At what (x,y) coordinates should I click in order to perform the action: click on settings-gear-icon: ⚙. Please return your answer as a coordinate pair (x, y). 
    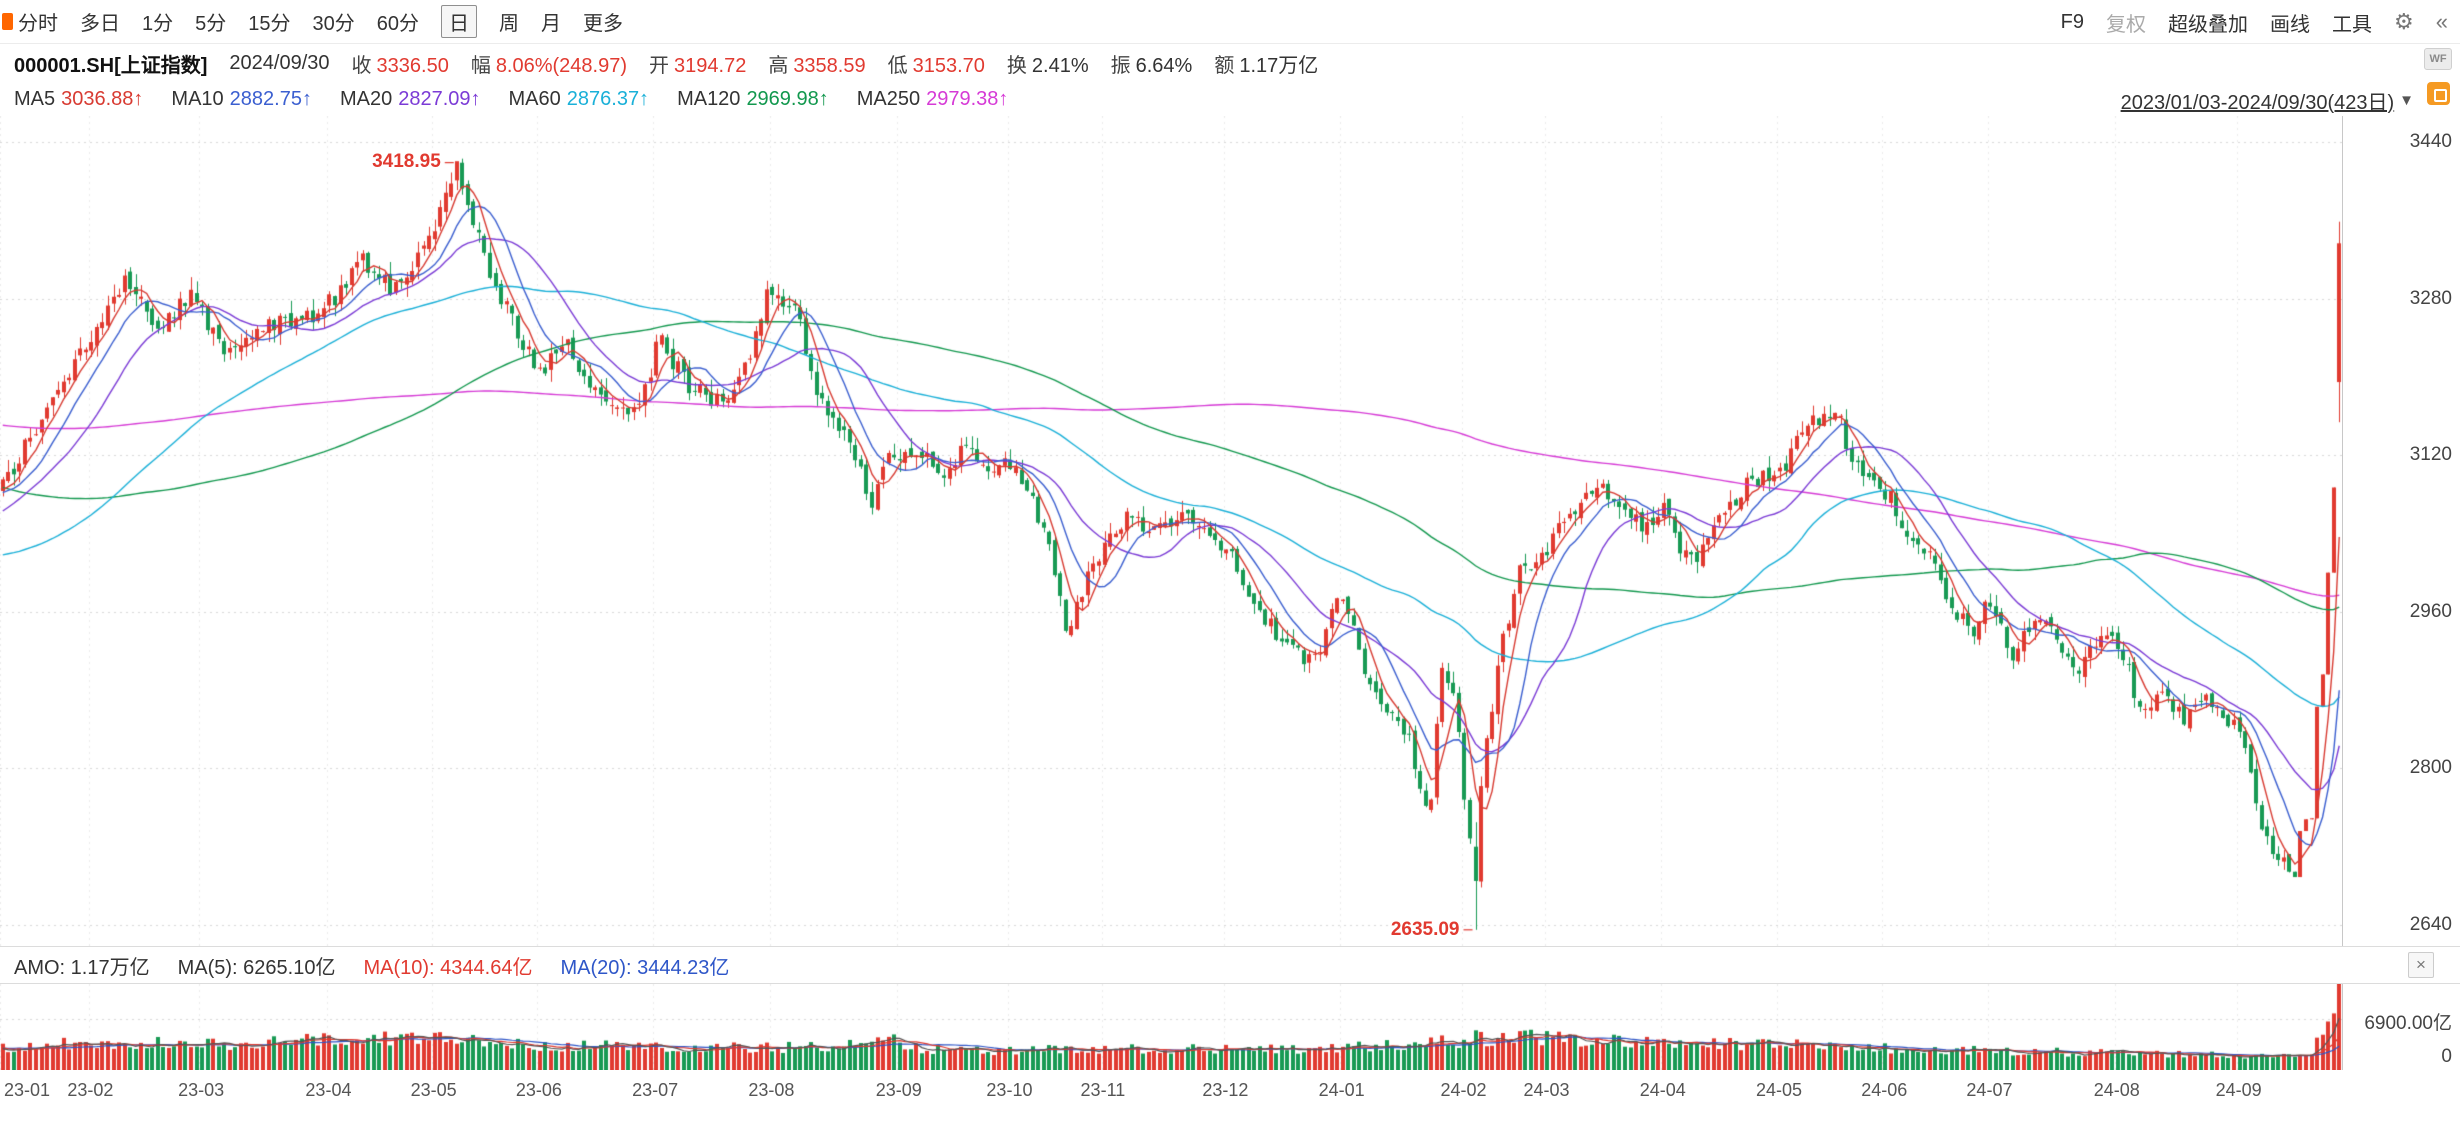
    Looking at the image, I should click on (2404, 21).